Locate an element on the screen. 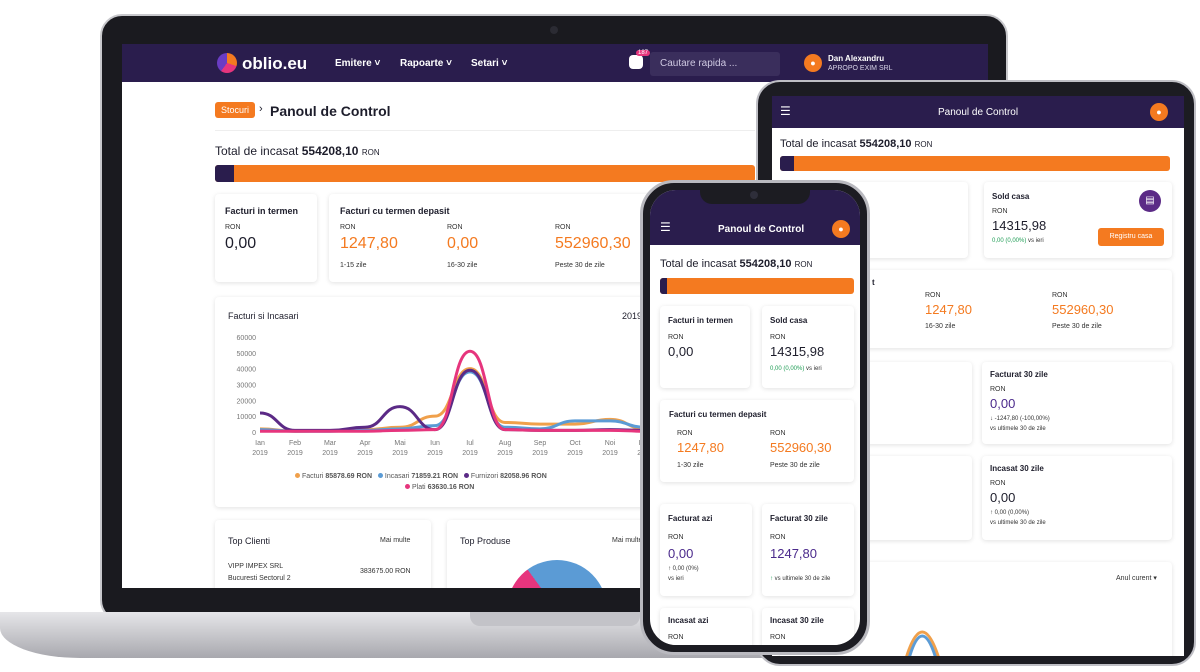  value-1-15: 1247,80 is located at coordinates (948, 309).